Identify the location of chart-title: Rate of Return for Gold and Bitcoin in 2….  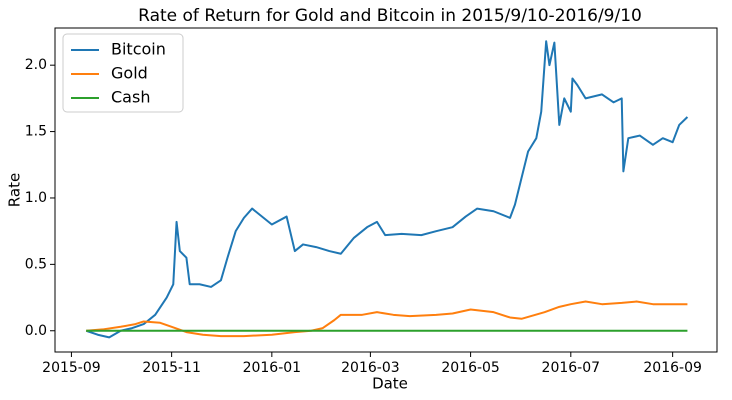
(390, 16).